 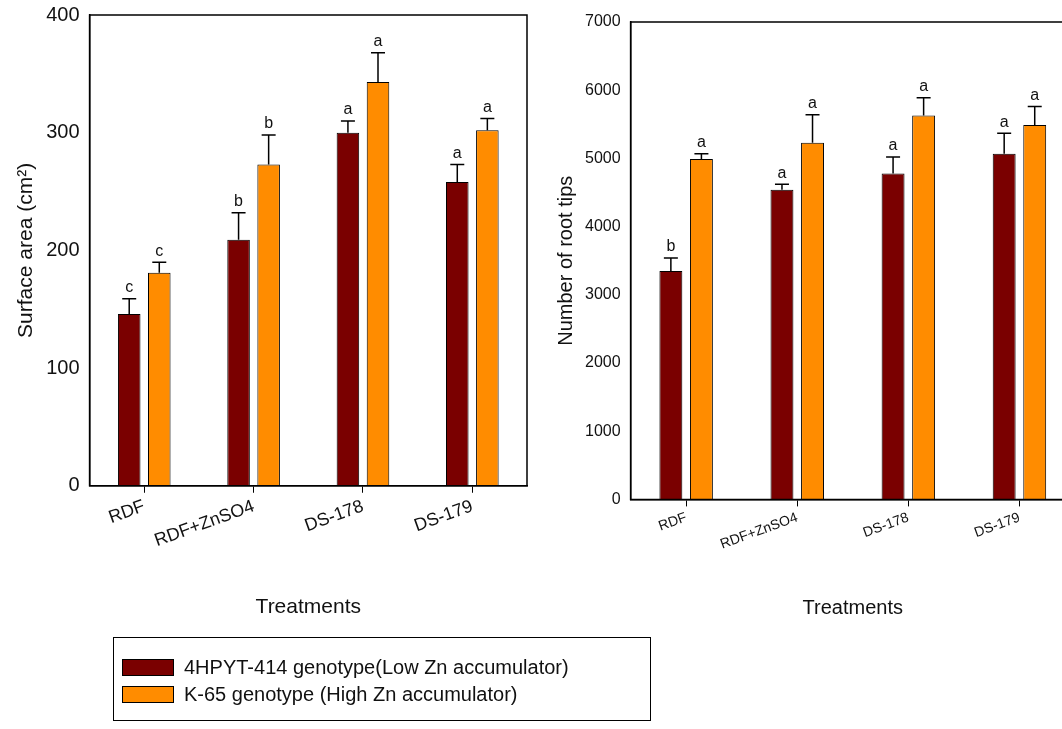 I want to click on y-tick-label: 1000, so click(x=603, y=430).